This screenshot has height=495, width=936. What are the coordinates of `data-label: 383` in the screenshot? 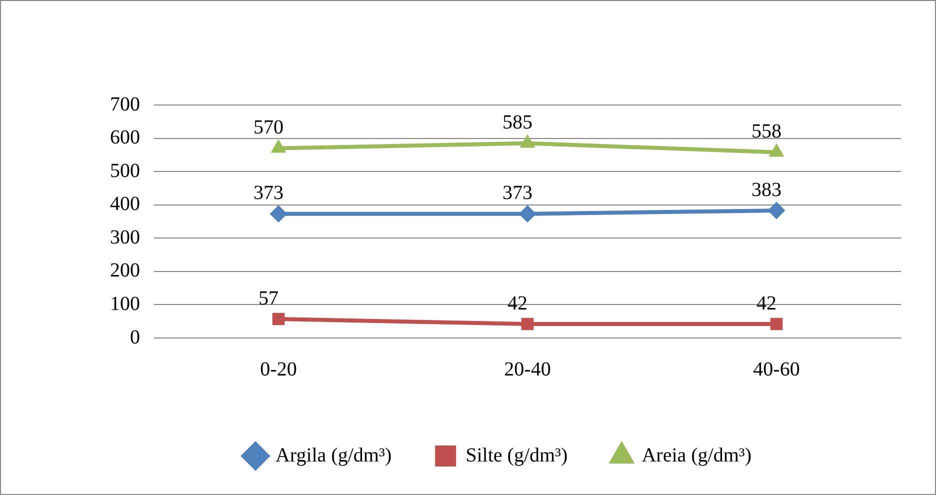 It's located at (767, 189).